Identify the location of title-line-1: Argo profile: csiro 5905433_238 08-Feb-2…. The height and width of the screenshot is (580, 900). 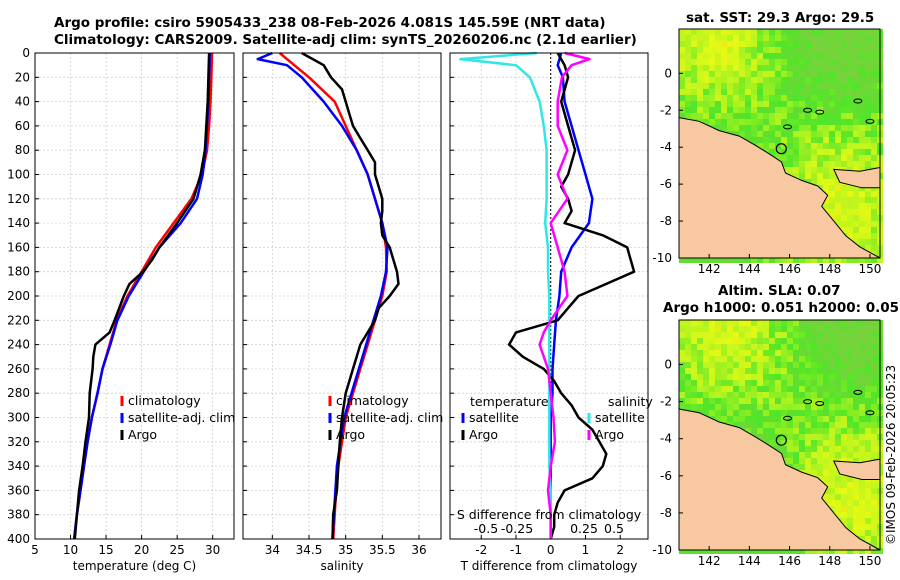
(330, 23).